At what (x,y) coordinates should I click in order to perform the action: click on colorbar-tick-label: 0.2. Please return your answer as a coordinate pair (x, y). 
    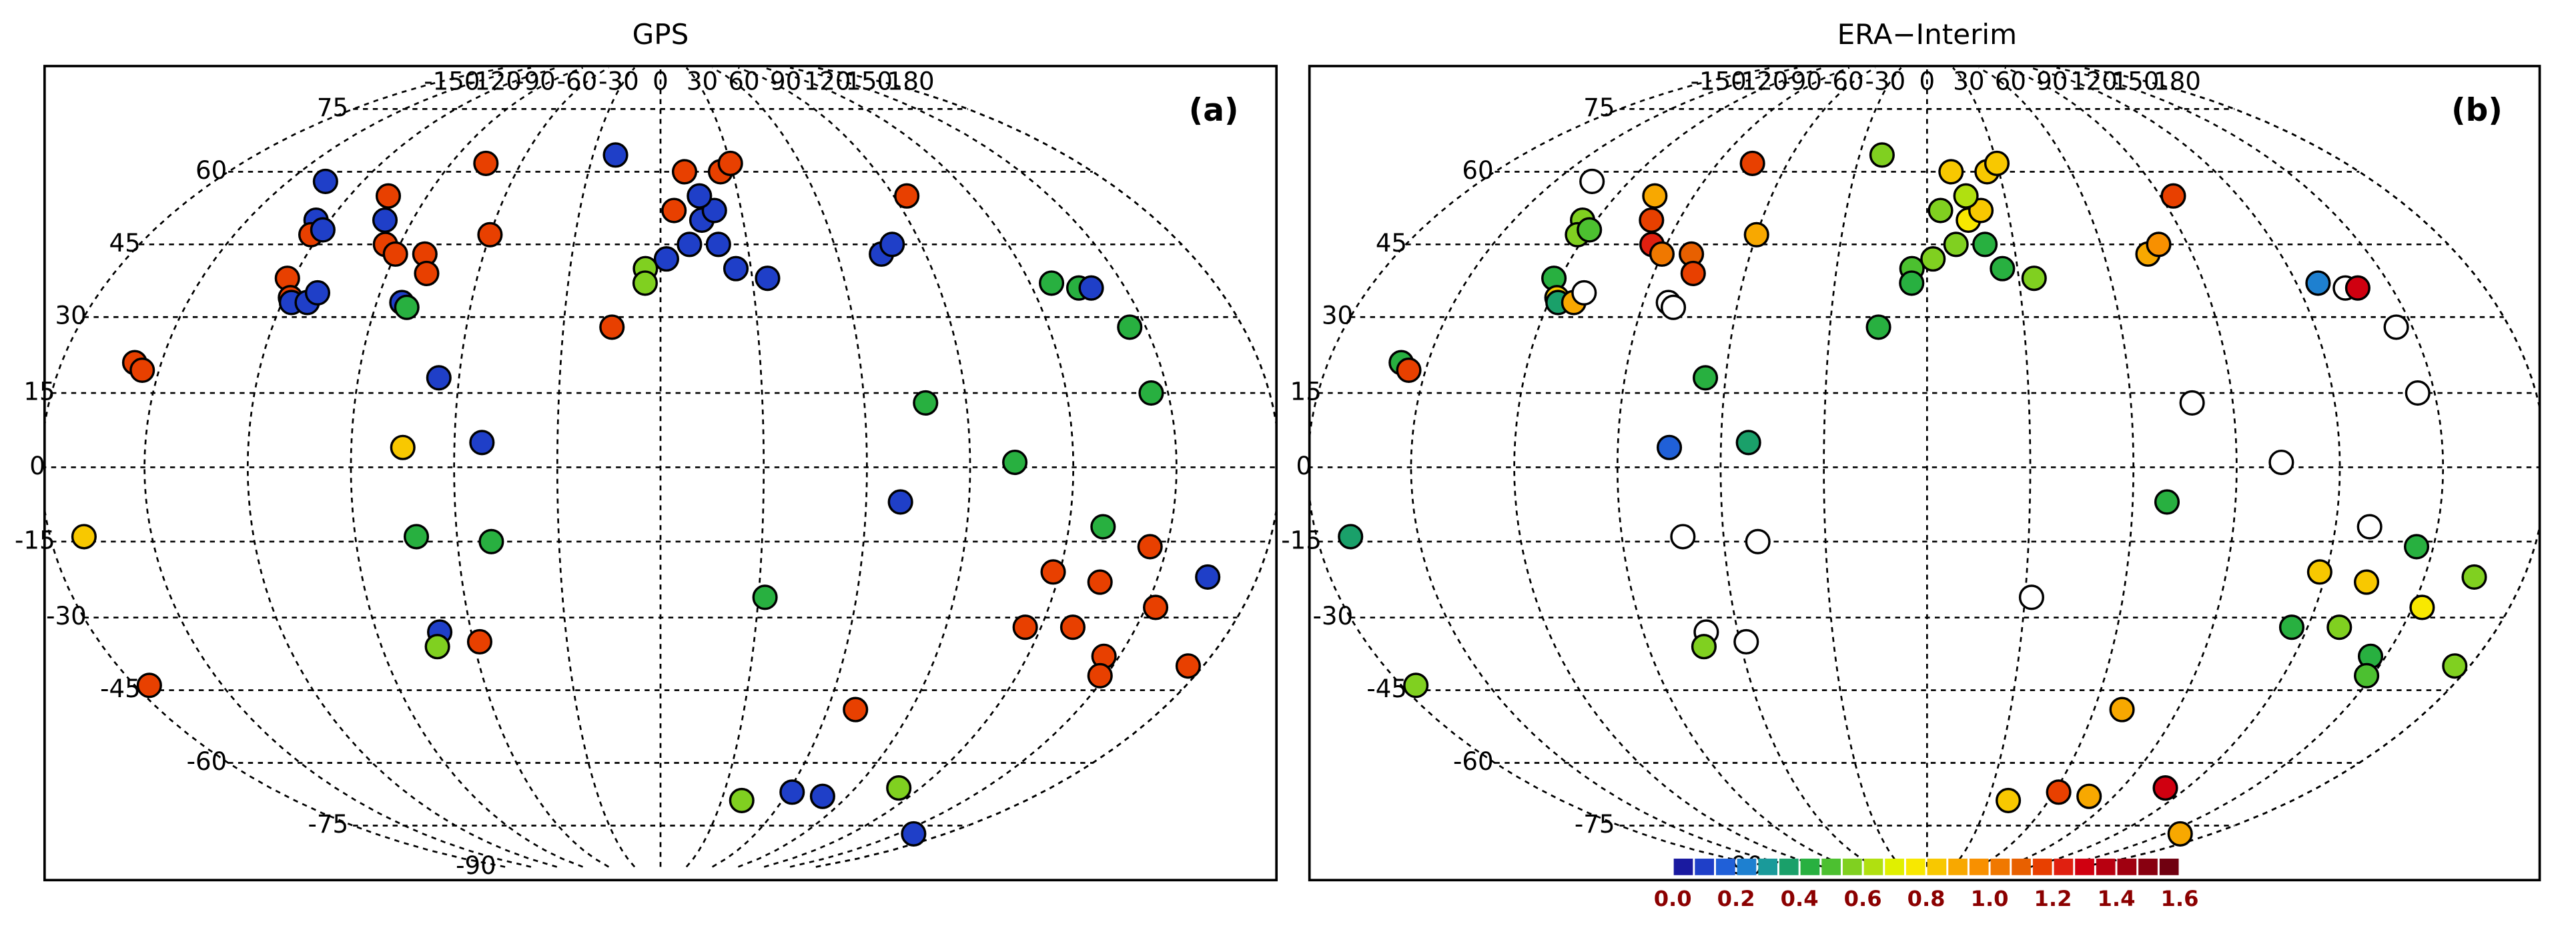
    Looking at the image, I should click on (1736, 899).